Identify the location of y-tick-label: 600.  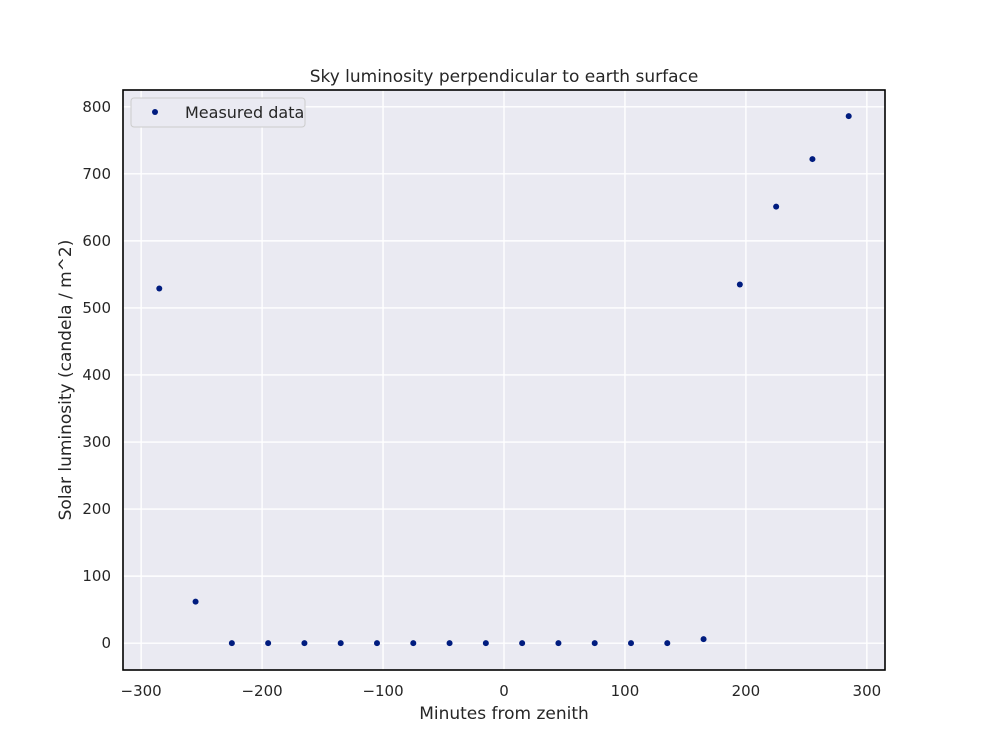
(96, 241).